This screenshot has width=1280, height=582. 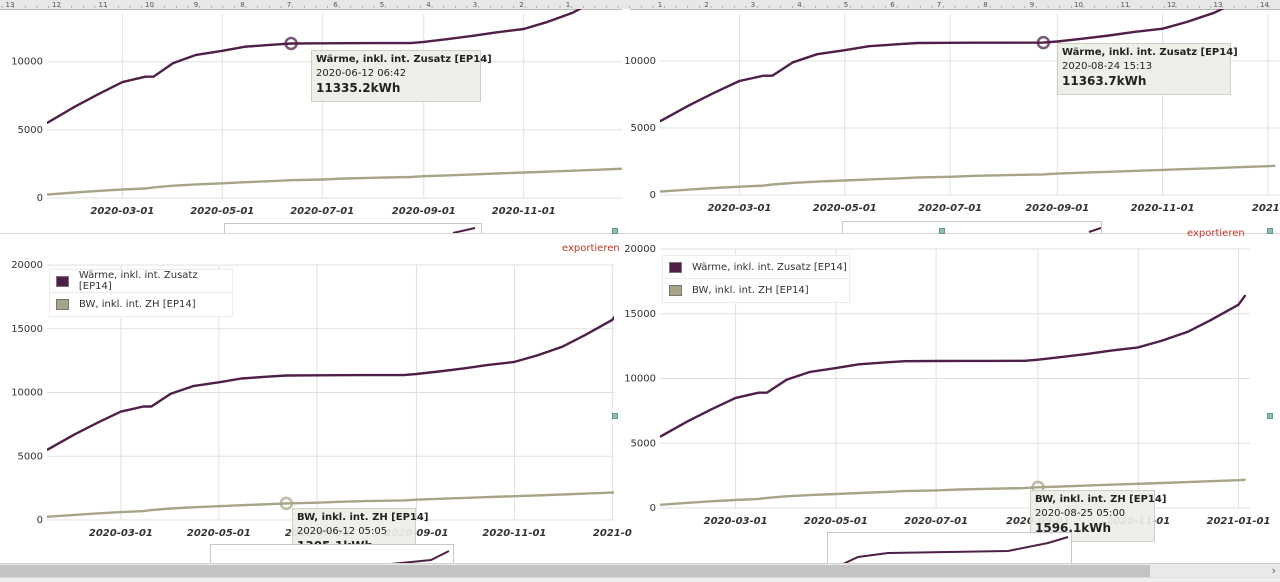 What do you see at coordinates (591, 248) in the screenshot?
I see `export-link: exportieren` at bounding box center [591, 248].